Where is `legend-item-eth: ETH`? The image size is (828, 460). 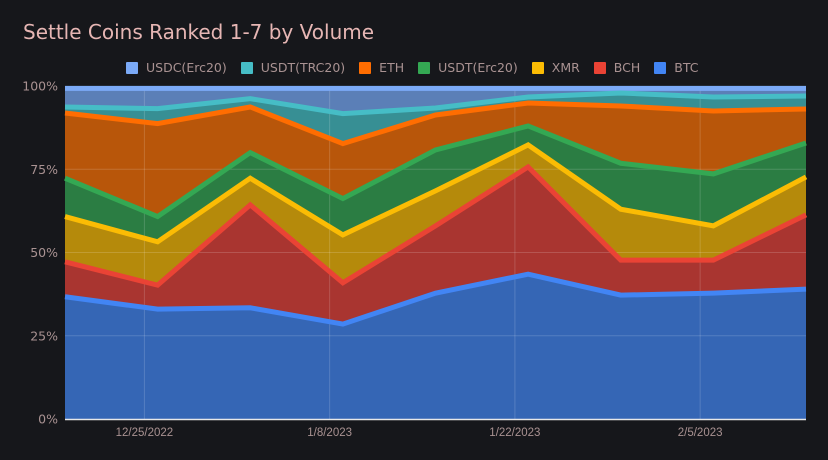
legend-item-eth: ETH is located at coordinates (381, 67).